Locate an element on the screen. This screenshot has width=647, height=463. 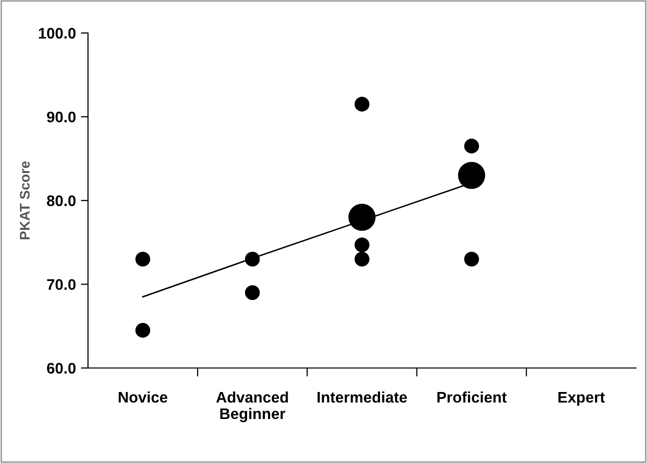
x-tick-label: Advanced Beginner is located at coordinates (252, 406).